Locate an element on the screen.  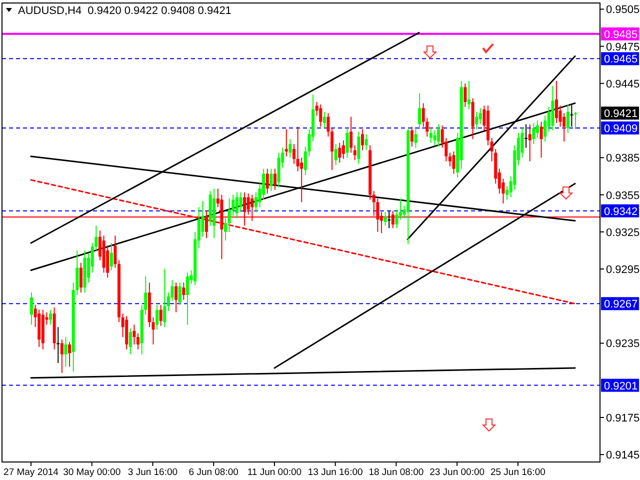
x-tick-label: 27 May 2014 is located at coordinates (31, 472).